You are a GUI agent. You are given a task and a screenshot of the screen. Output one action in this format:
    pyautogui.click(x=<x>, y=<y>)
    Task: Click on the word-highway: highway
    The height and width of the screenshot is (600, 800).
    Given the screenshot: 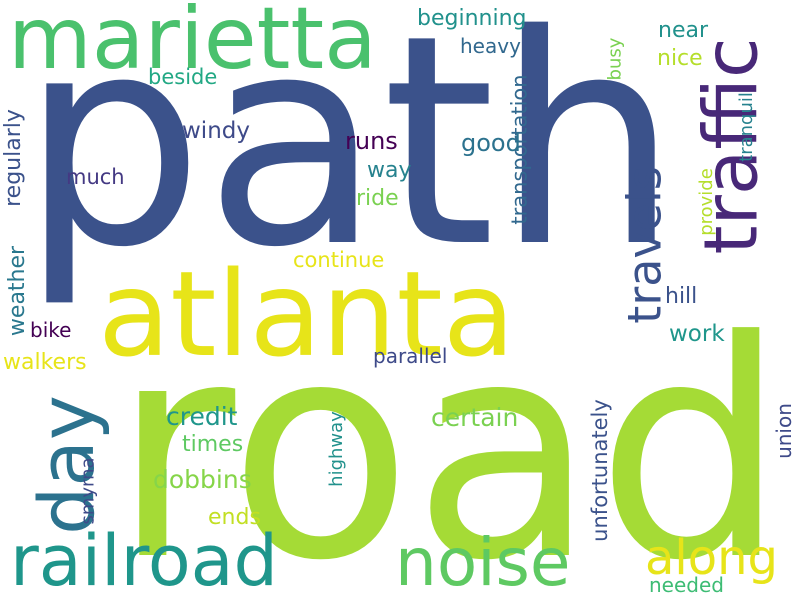 What is the action you would take?
    pyautogui.click(x=336, y=449)
    